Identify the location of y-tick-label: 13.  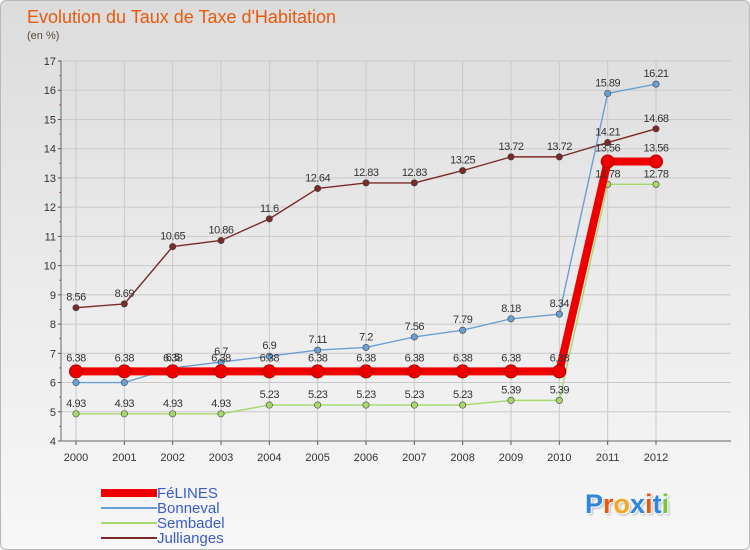
(50, 179).